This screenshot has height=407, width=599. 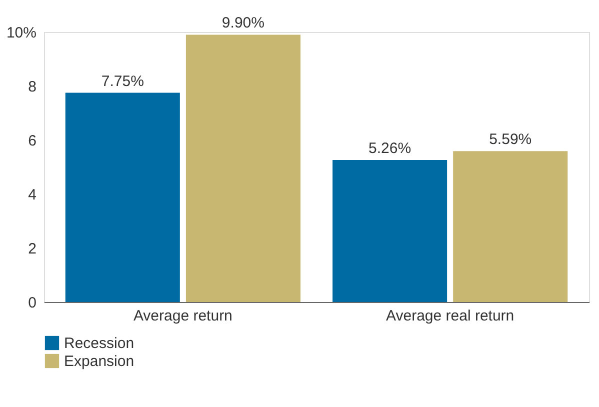 What do you see at coordinates (450, 316) in the screenshot?
I see `x-tick-label: Average real return` at bounding box center [450, 316].